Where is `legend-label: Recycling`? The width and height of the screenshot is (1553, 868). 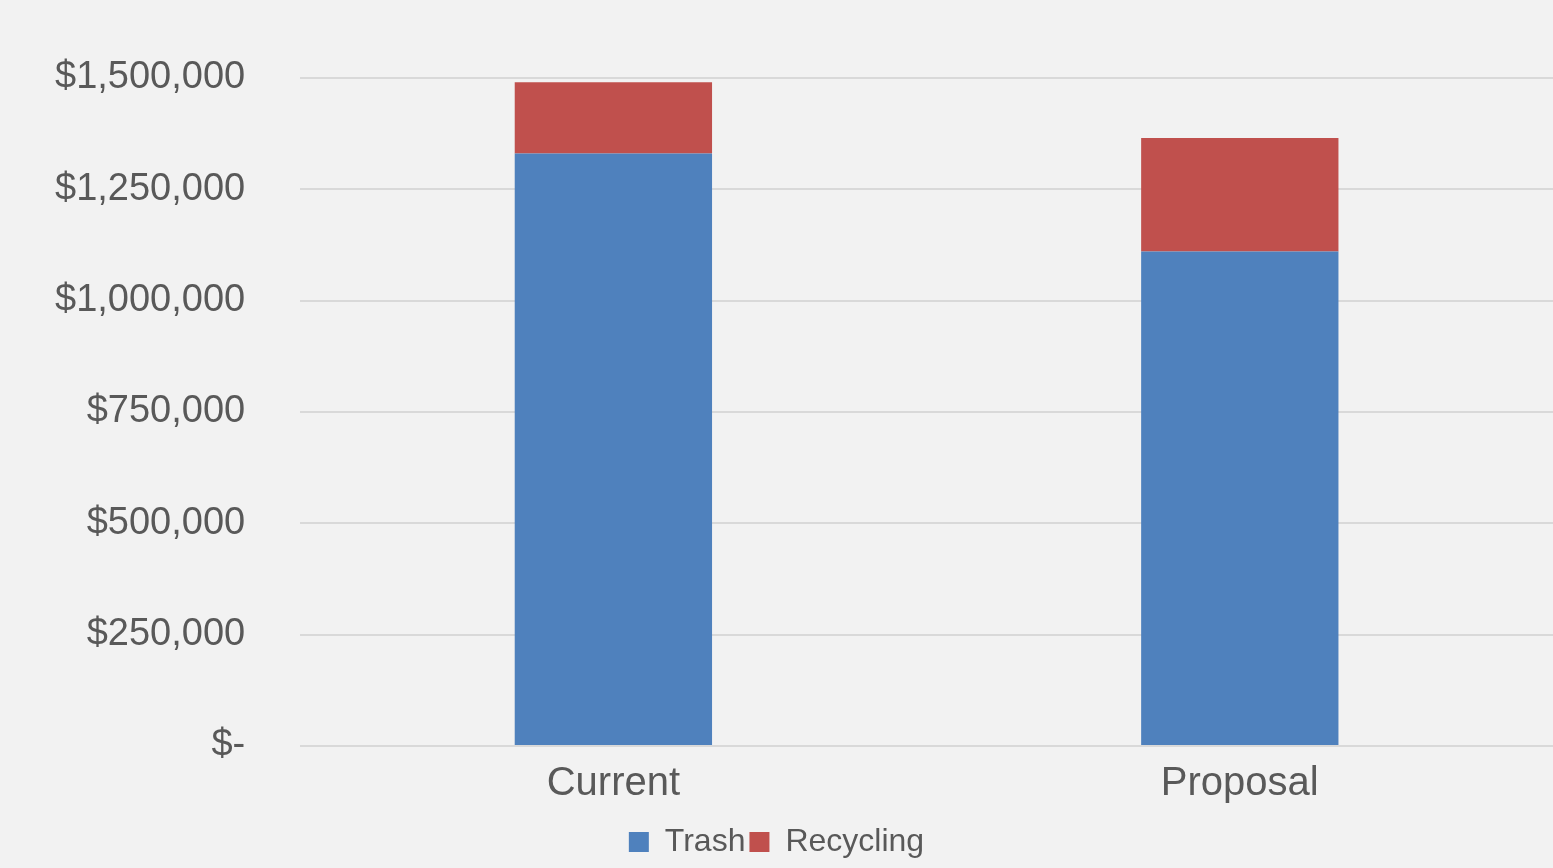
legend-label: Recycling is located at coordinates (855, 839).